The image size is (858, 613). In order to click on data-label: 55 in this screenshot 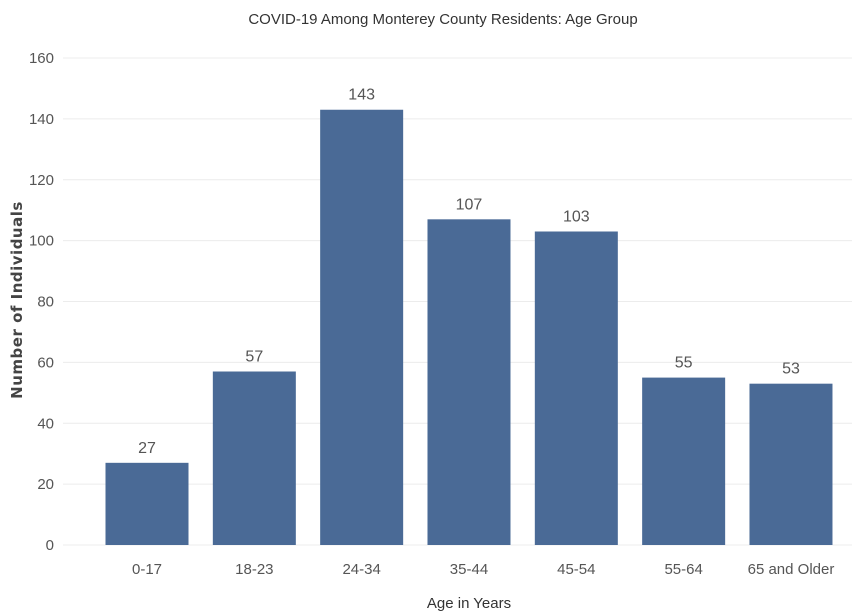, I will do `click(684, 363)`.